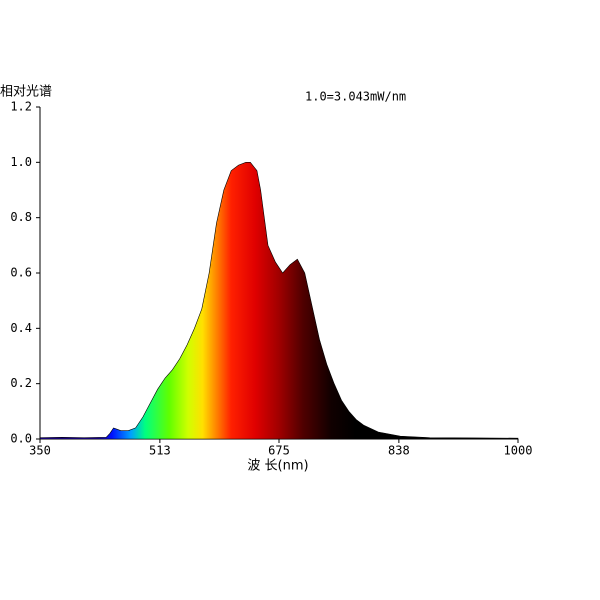 The height and width of the screenshot is (600, 600). Describe the element at coordinates (21, 162) in the screenshot. I see `y-tick-label: 1.0` at that location.